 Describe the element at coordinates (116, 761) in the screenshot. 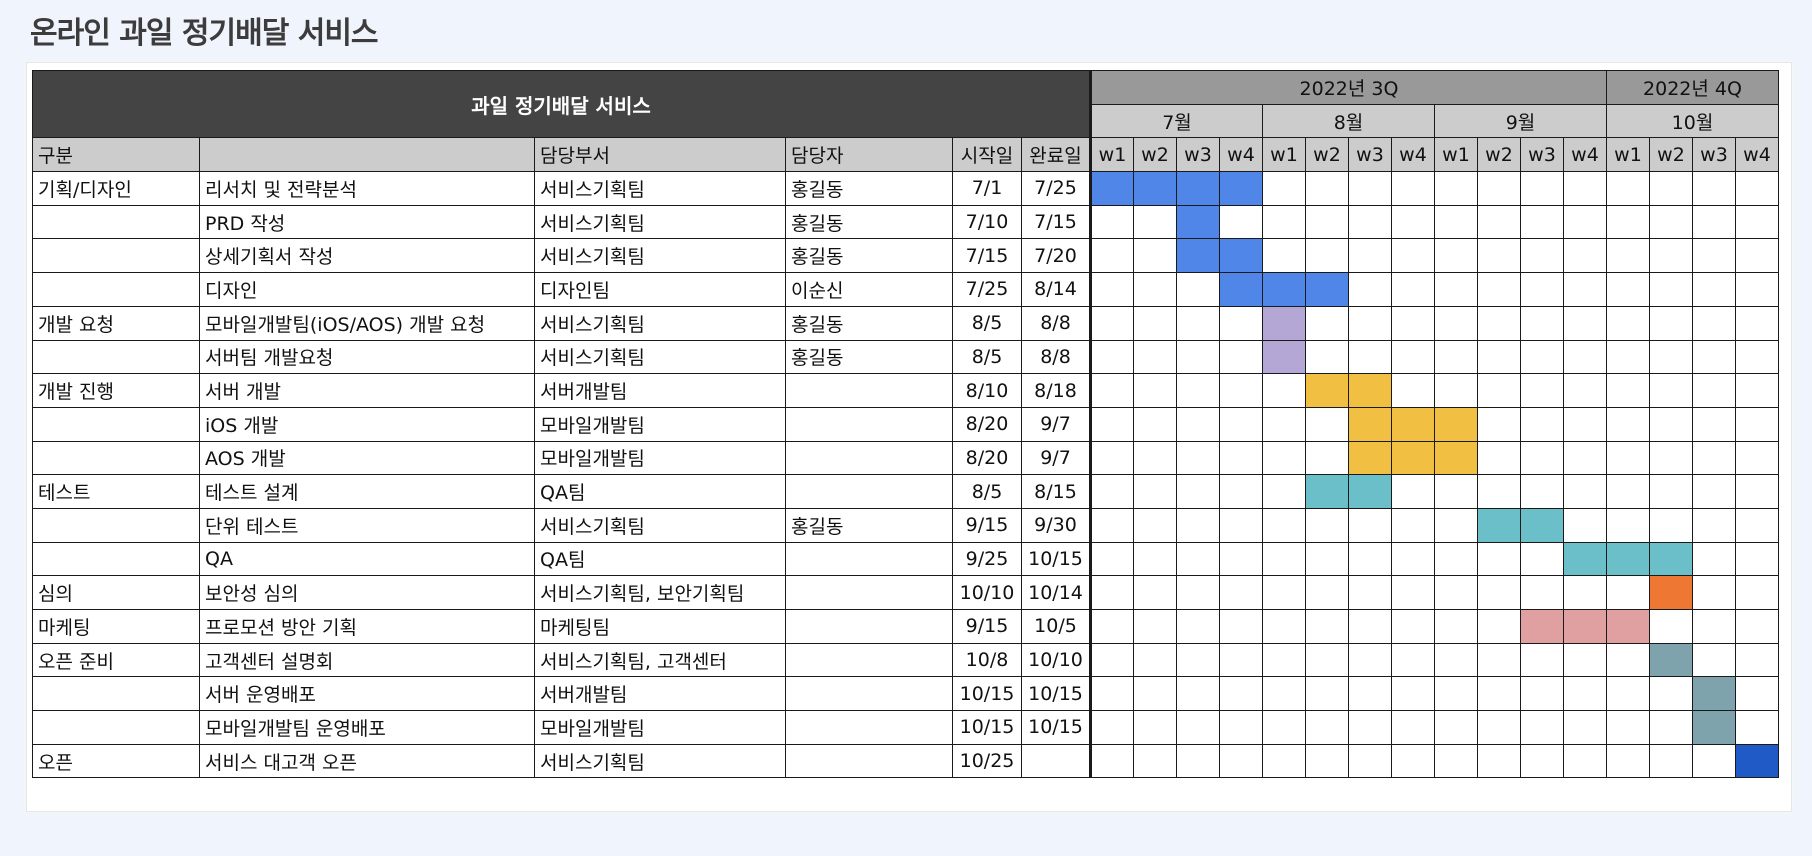

I see `category-cell: 오픈` at that location.